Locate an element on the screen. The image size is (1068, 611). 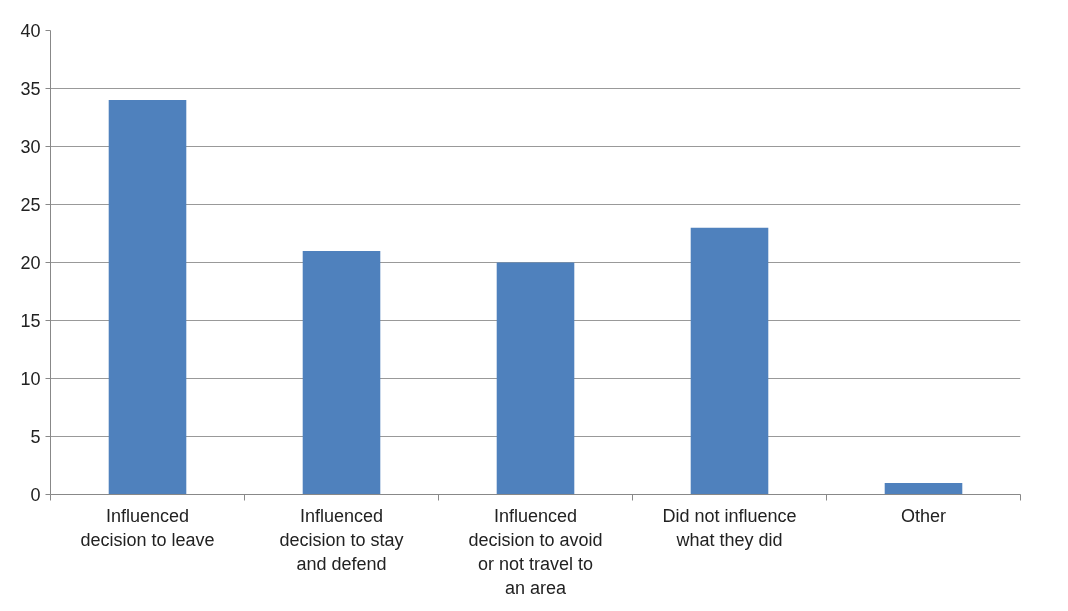
y-tick-label: 25 is located at coordinates (30, 205).